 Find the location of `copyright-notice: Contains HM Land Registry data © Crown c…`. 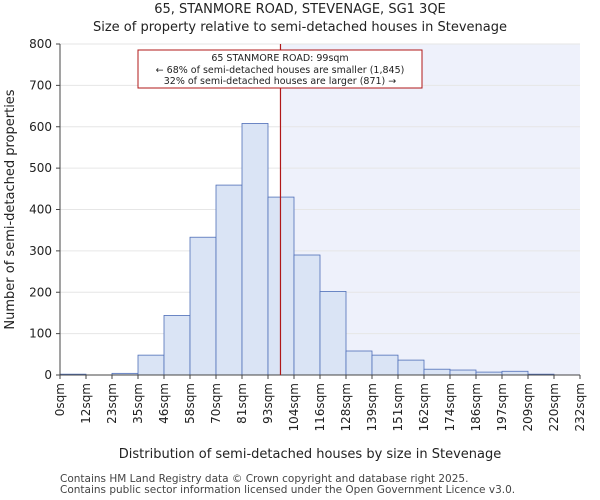

copyright-notice: Contains HM Land Registry data © Crown c… is located at coordinates (264, 479).